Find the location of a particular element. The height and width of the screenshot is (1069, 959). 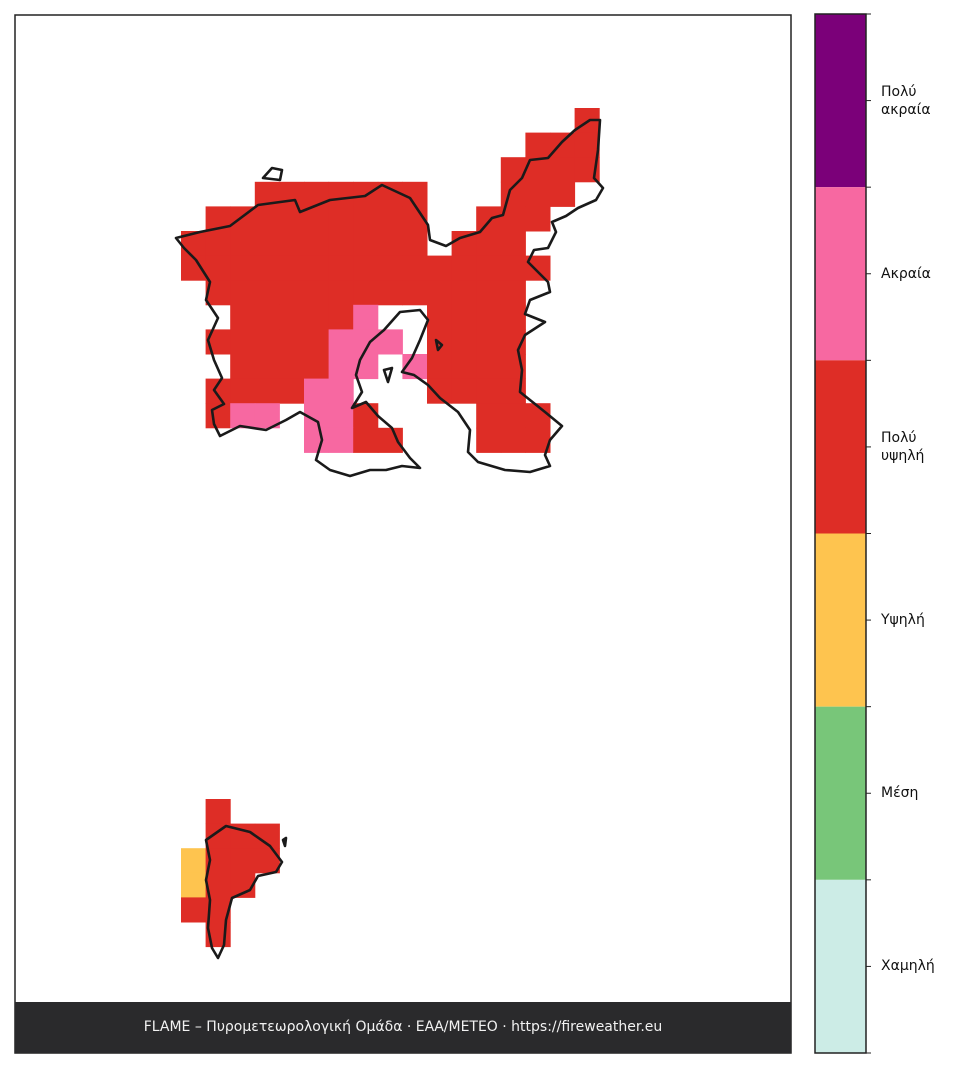

colorbar is located at coordinates (843, 533).